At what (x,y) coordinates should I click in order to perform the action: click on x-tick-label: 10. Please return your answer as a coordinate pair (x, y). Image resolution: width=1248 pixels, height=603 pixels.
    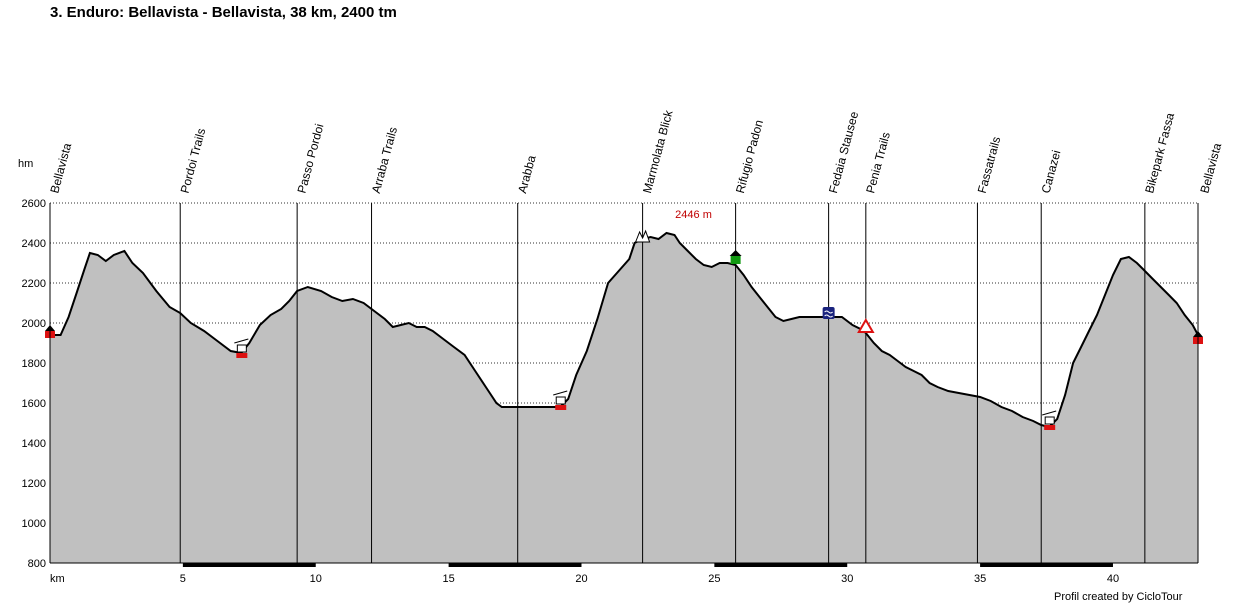
    Looking at the image, I should click on (316, 579).